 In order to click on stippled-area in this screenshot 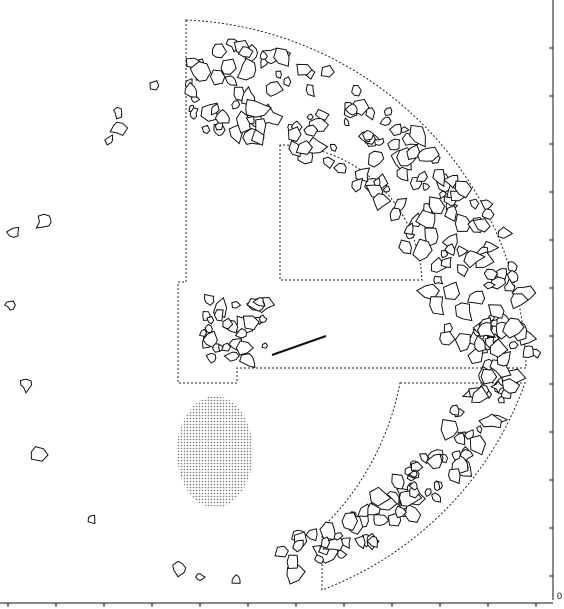, I will do `click(215, 452)`.